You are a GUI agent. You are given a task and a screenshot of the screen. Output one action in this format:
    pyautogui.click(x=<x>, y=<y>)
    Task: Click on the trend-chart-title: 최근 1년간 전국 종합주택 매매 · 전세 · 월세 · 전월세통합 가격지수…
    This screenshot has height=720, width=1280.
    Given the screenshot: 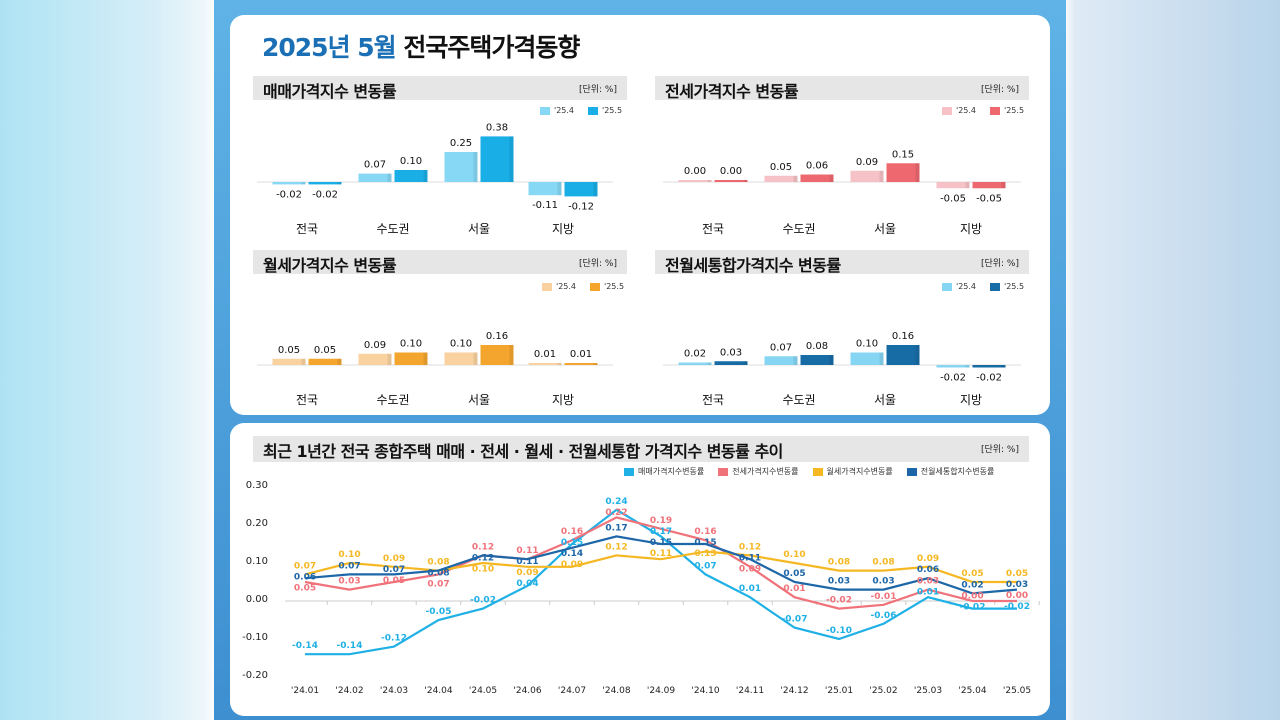 What is the action you would take?
    pyautogui.click(x=523, y=451)
    